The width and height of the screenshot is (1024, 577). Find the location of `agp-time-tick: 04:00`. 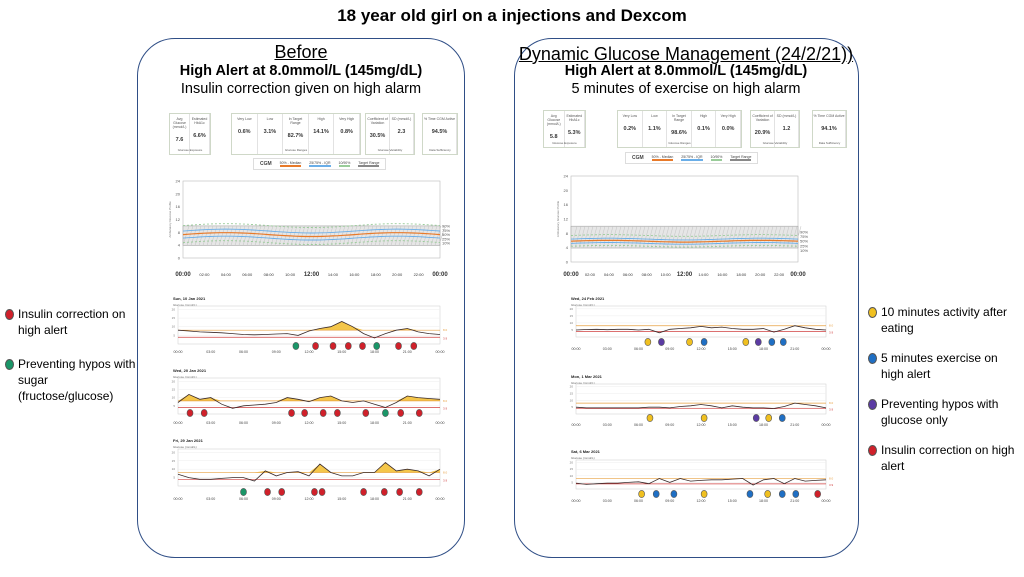

agp-time-tick: 04:00 is located at coordinates (226, 274).